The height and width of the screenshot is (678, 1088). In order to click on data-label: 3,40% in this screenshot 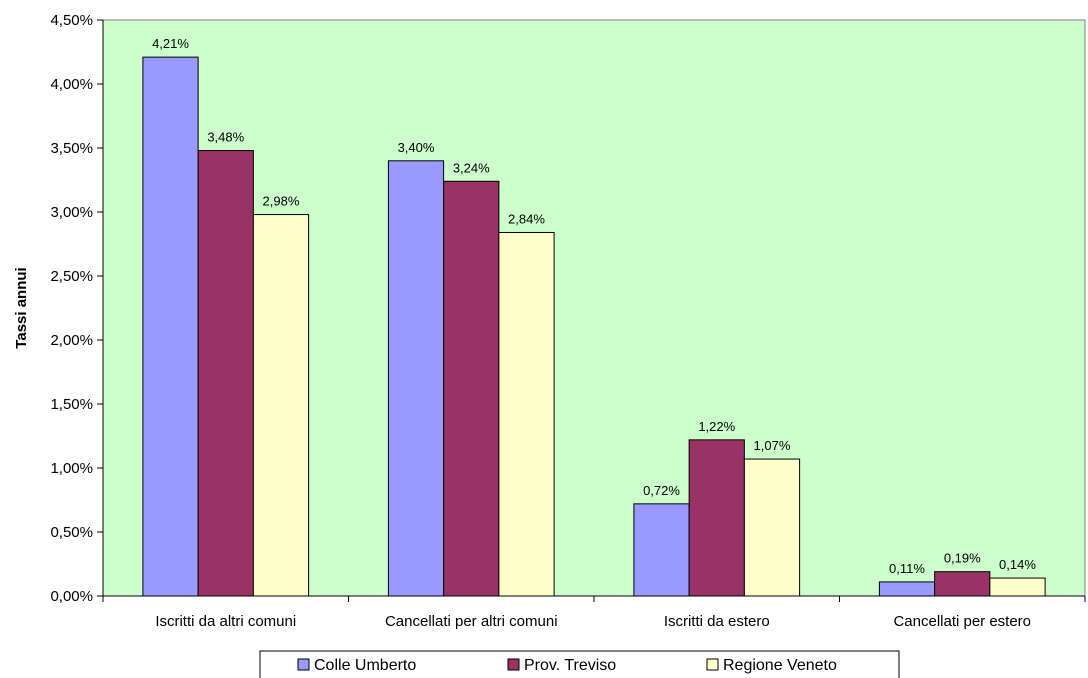, I will do `click(416, 147)`.